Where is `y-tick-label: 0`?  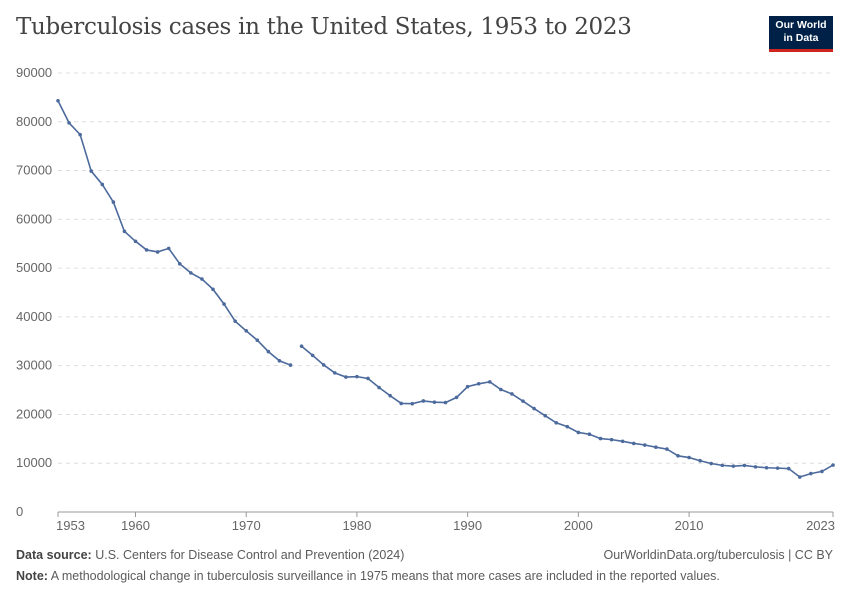 y-tick-label: 0 is located at coordinates (19, 511).